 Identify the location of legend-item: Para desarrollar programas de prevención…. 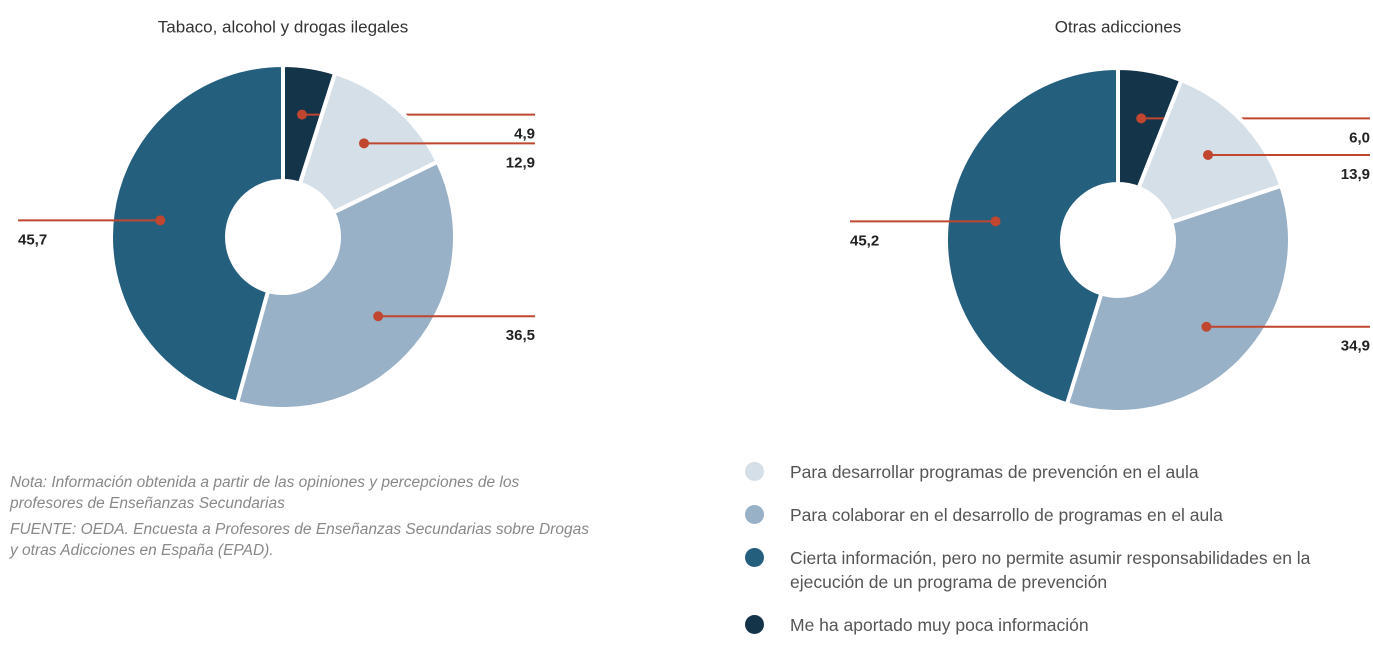
(1055, 472).